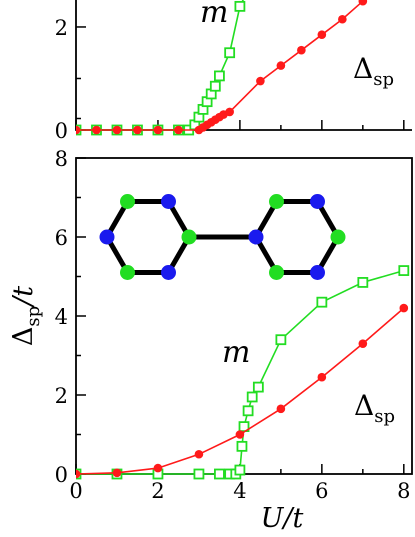 Image resolution: width=415 pixels, height=537 pixels. What do you see at coordinates (157, 491) in the screenshot?
I see `x-tick-label: 2` at bounding box center [157, 491].